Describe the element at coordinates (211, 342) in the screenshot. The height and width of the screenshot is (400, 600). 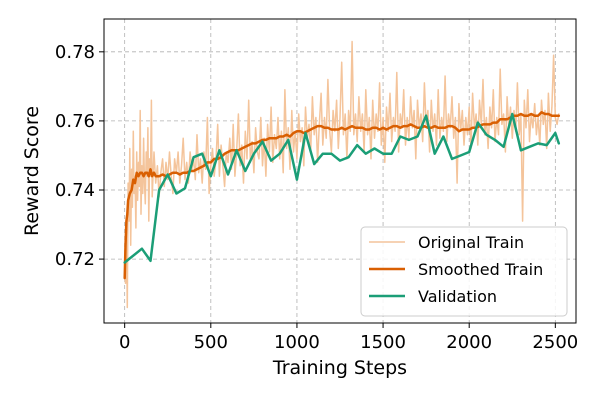
I see `x-tick-label: 500` at that location.